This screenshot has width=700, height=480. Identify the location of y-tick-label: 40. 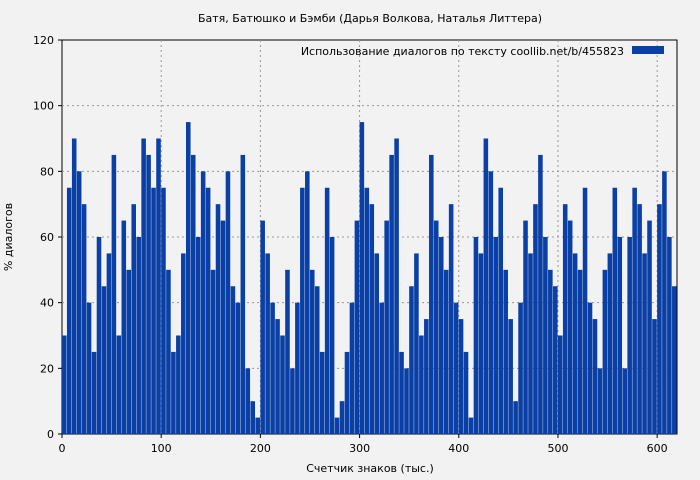
(47, 303).